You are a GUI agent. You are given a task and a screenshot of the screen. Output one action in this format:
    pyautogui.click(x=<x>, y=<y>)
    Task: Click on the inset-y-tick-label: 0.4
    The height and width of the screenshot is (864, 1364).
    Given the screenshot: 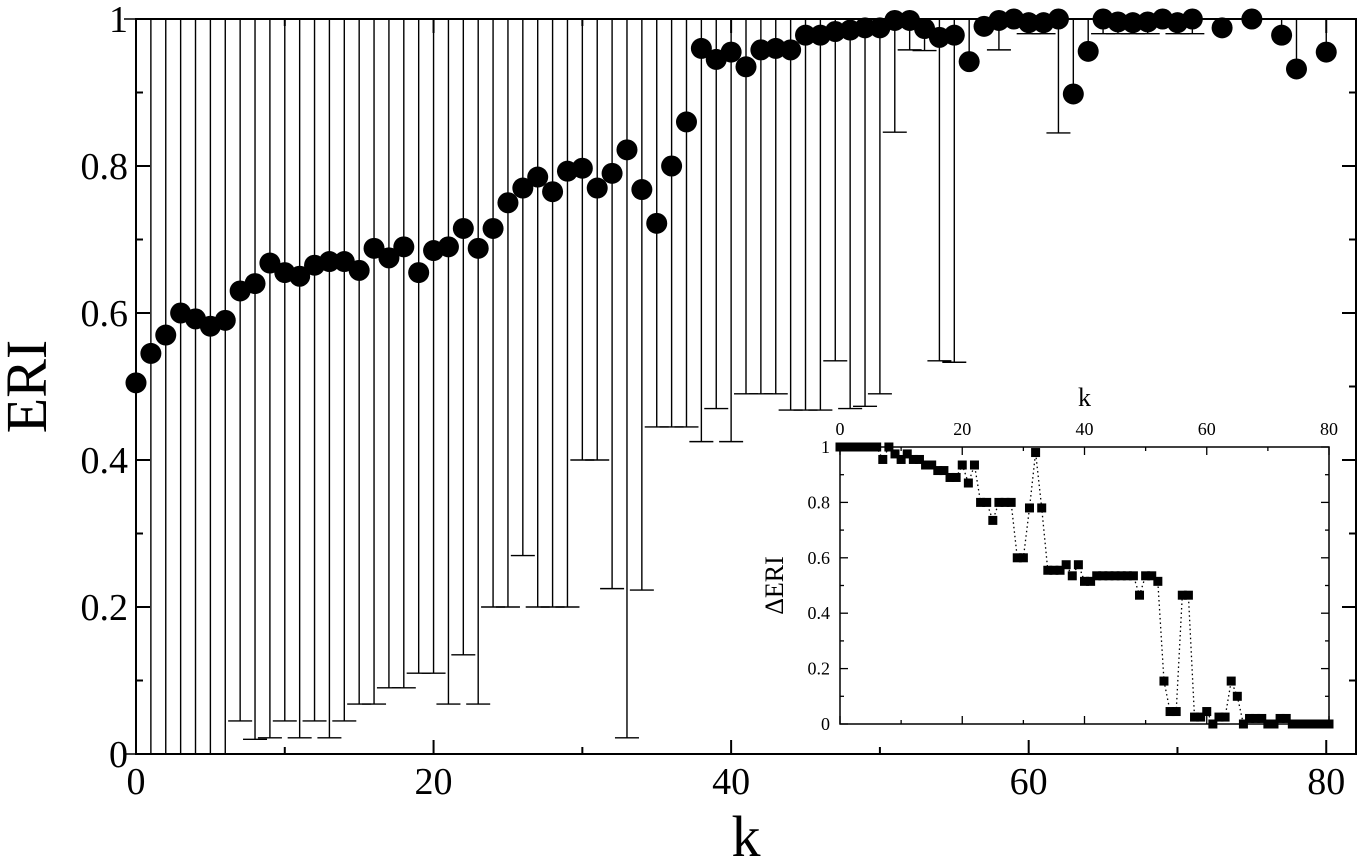 What is the action you would take?
    pyautogui.click(x=819, y=613)
    